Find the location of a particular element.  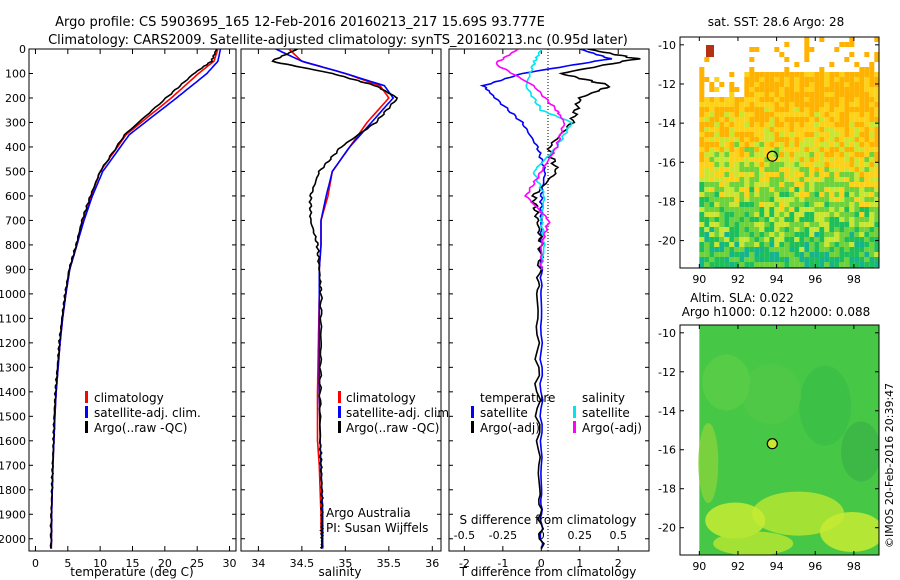

lat-tick-label: -20 is located at coordinates (667, 241).